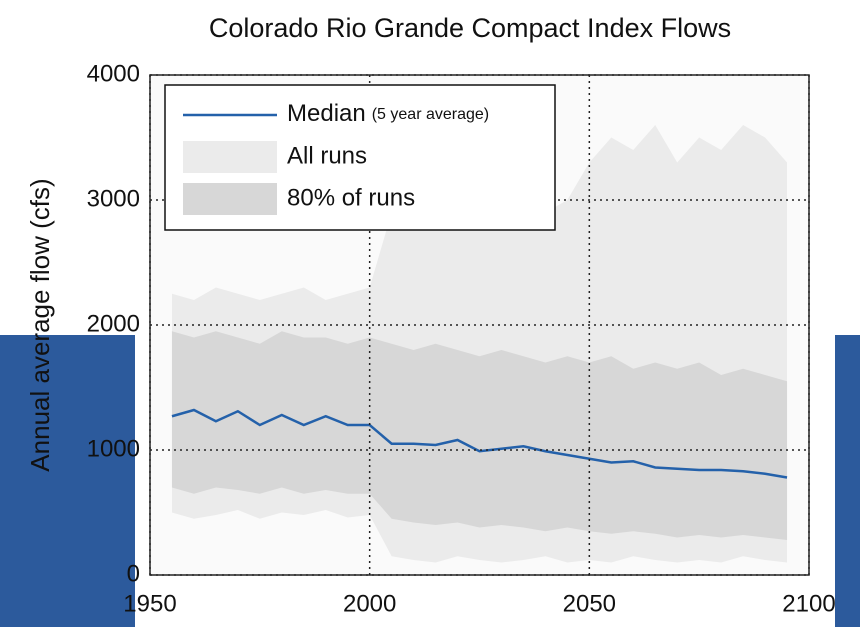 The height and width of the screenshot is (632, 860). I want to click on legend-label: Median (5 year average), so click(388, 113).